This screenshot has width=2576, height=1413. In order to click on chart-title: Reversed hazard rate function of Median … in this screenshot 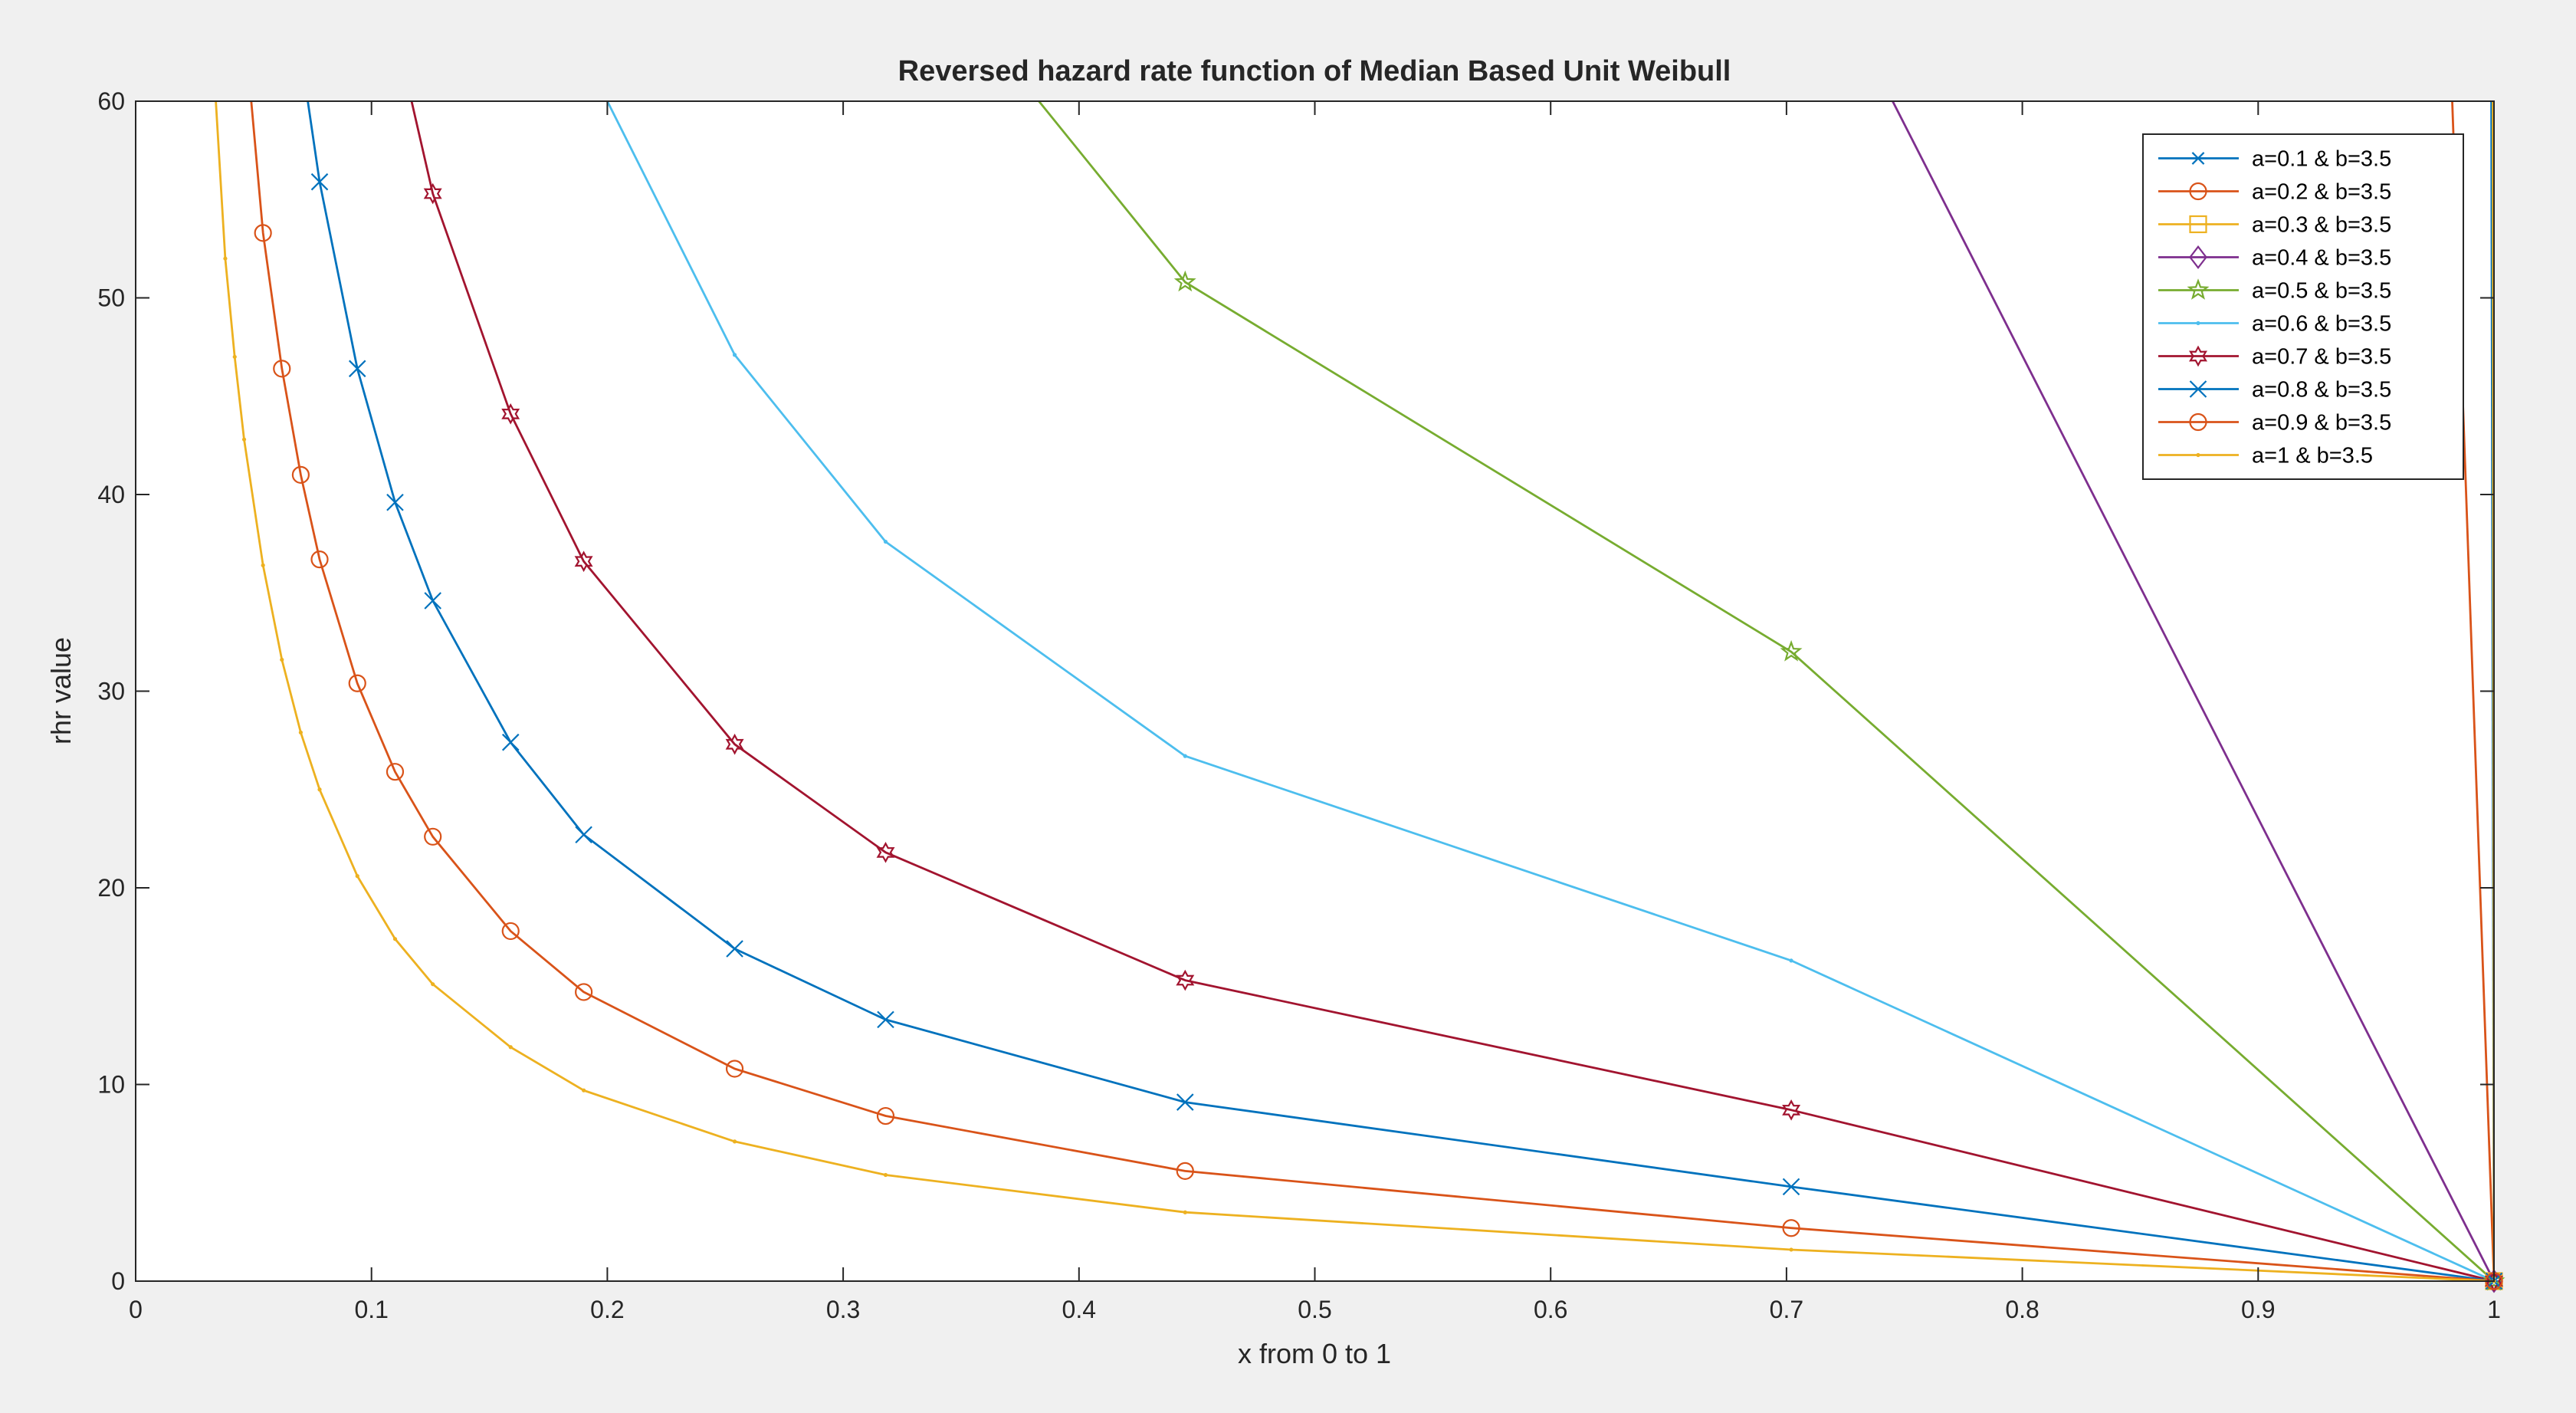, I will do `click(1314, 71)`.